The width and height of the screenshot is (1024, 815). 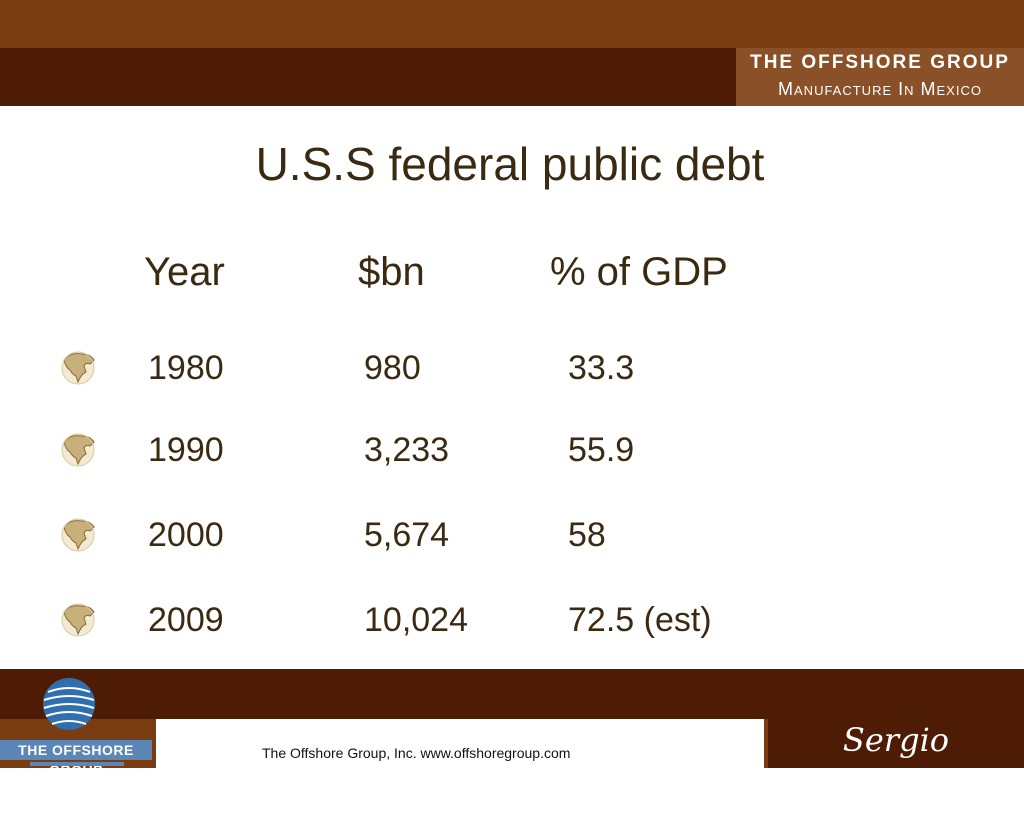 I want to click on footer-top-band, so click(x=512, y=694).